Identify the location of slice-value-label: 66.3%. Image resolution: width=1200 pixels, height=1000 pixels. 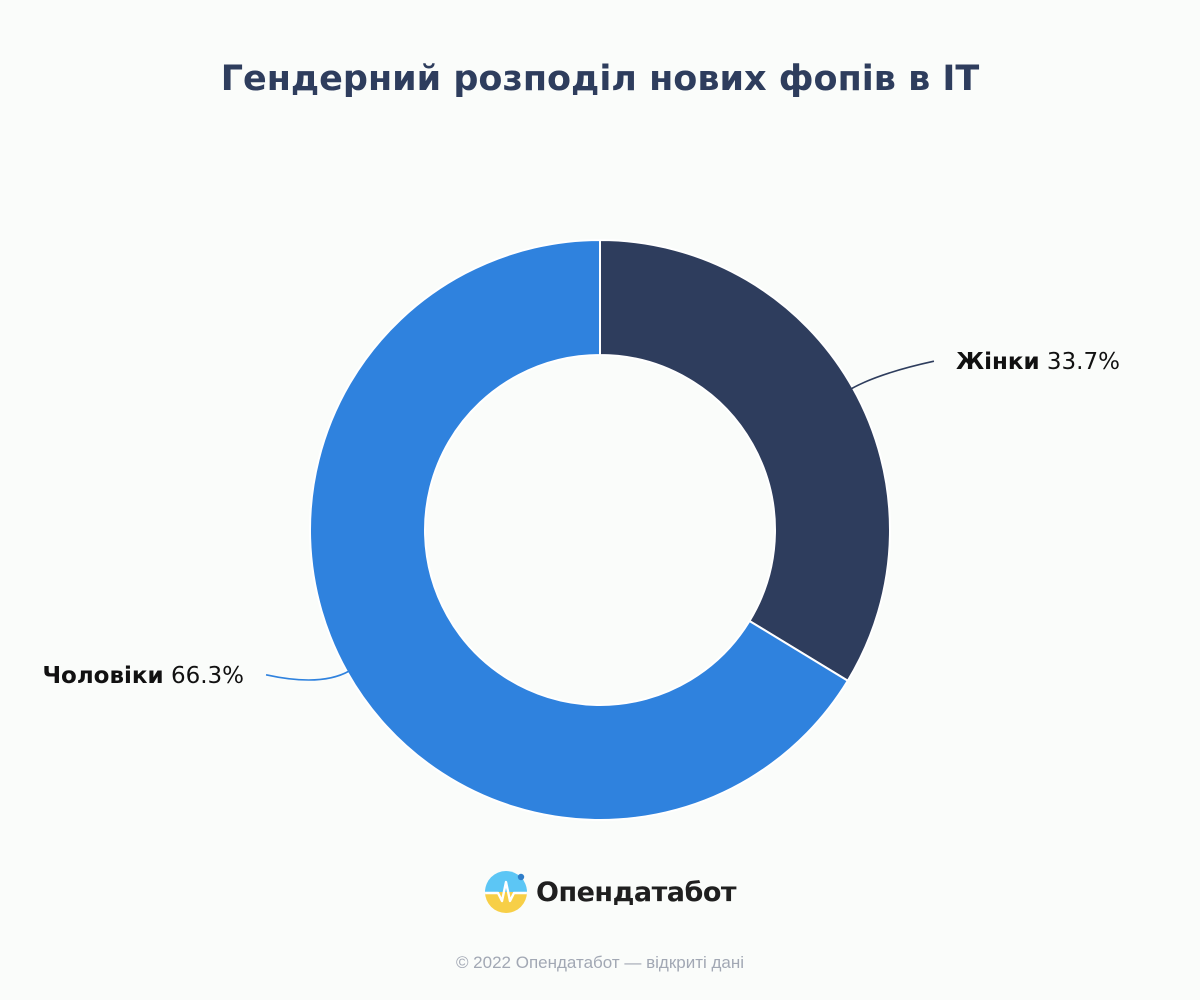
(204, 676).